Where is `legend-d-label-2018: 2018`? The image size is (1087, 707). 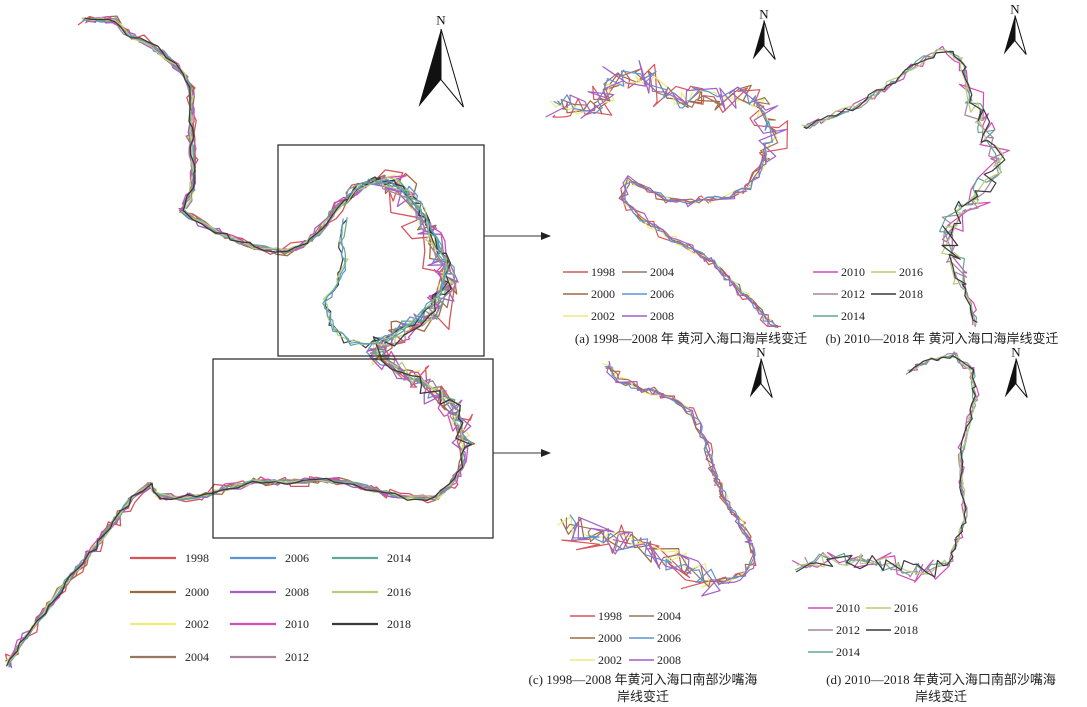
legend-d-label-2018: 2018 is located at coordinates (906, 630).